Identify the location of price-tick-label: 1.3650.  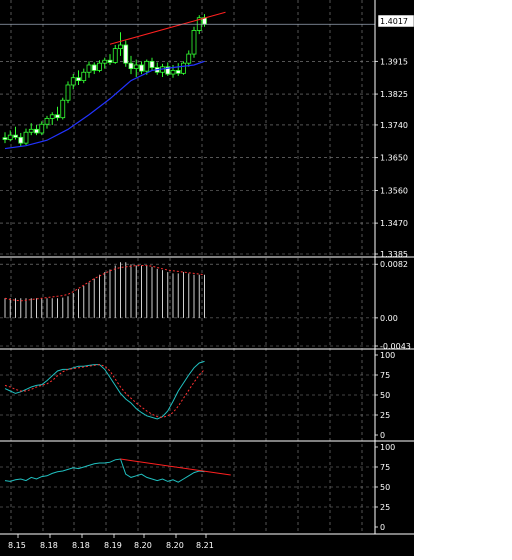
(394, 158).